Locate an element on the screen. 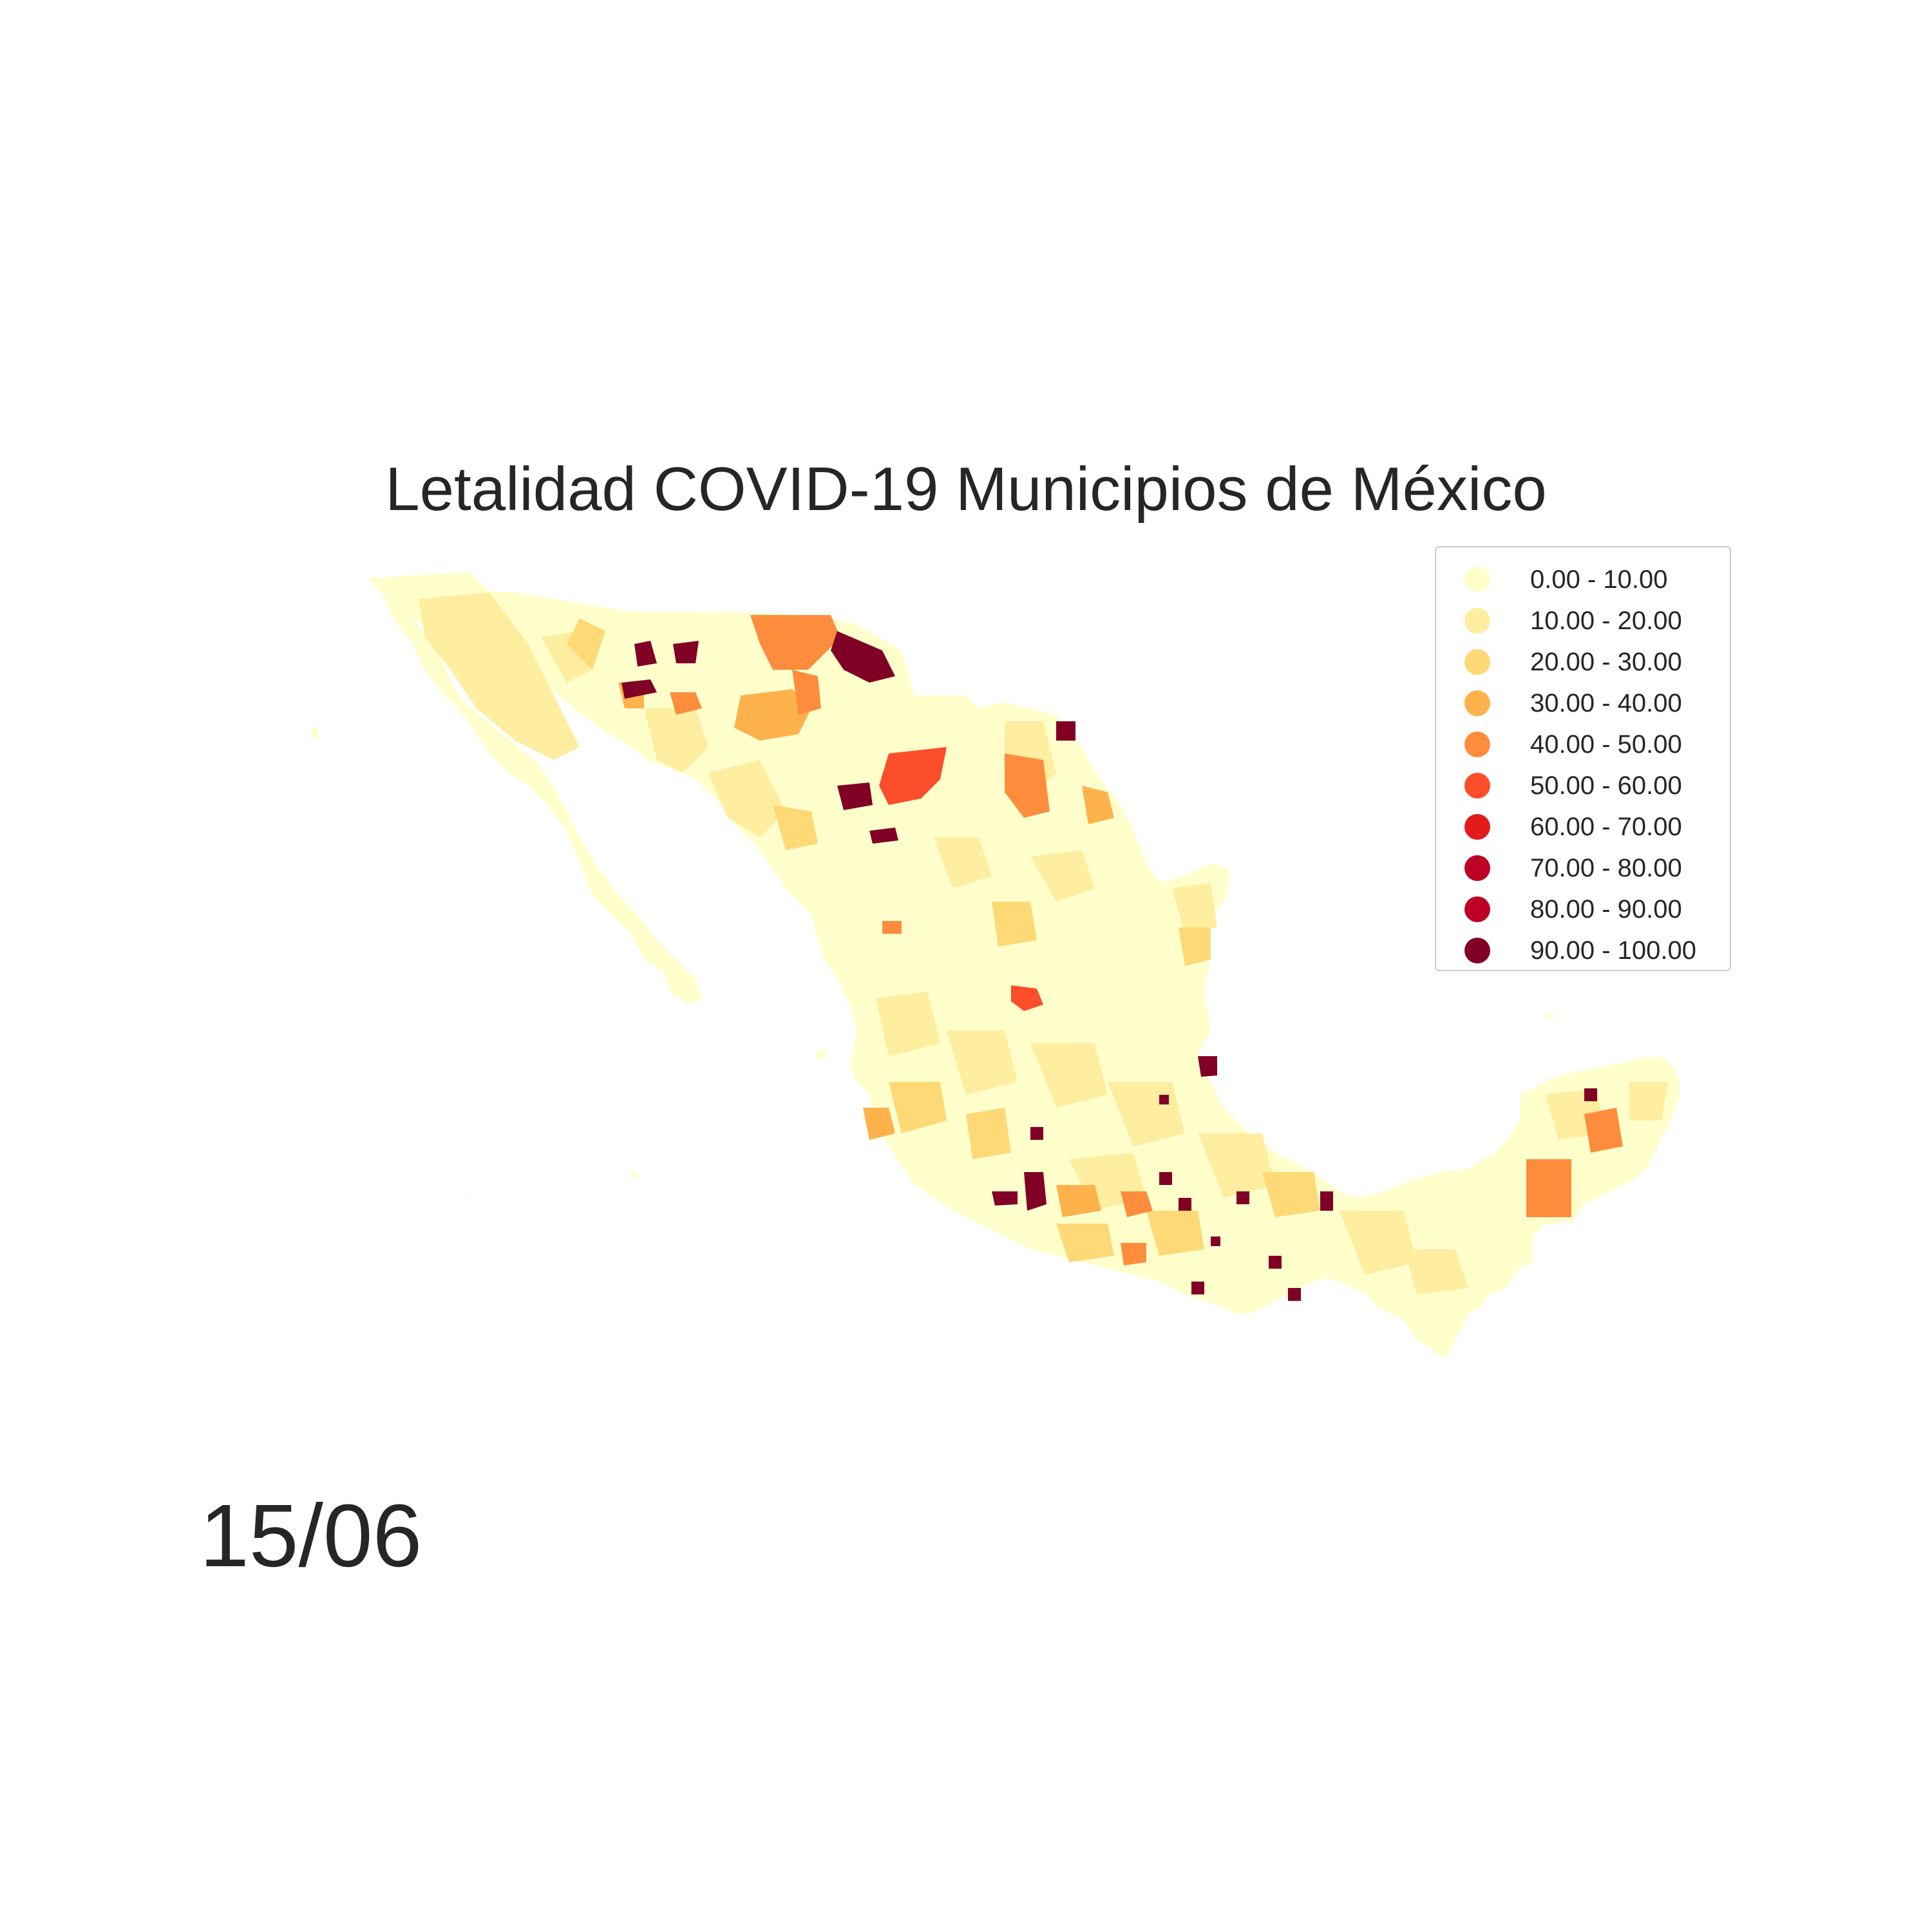 The image size is (1932, 1932). date-label: 15/06 is located at coordinates (311, 1536).